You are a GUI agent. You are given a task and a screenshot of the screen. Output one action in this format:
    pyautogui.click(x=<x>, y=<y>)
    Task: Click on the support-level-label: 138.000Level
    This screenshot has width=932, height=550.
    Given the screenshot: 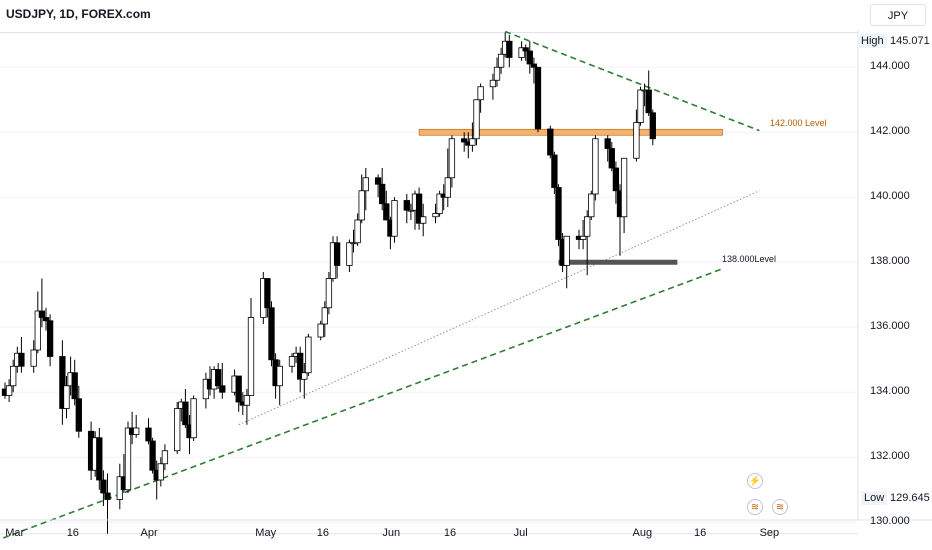 What is the action you would take?
    pyautogui.click(x=749, y=259)
    